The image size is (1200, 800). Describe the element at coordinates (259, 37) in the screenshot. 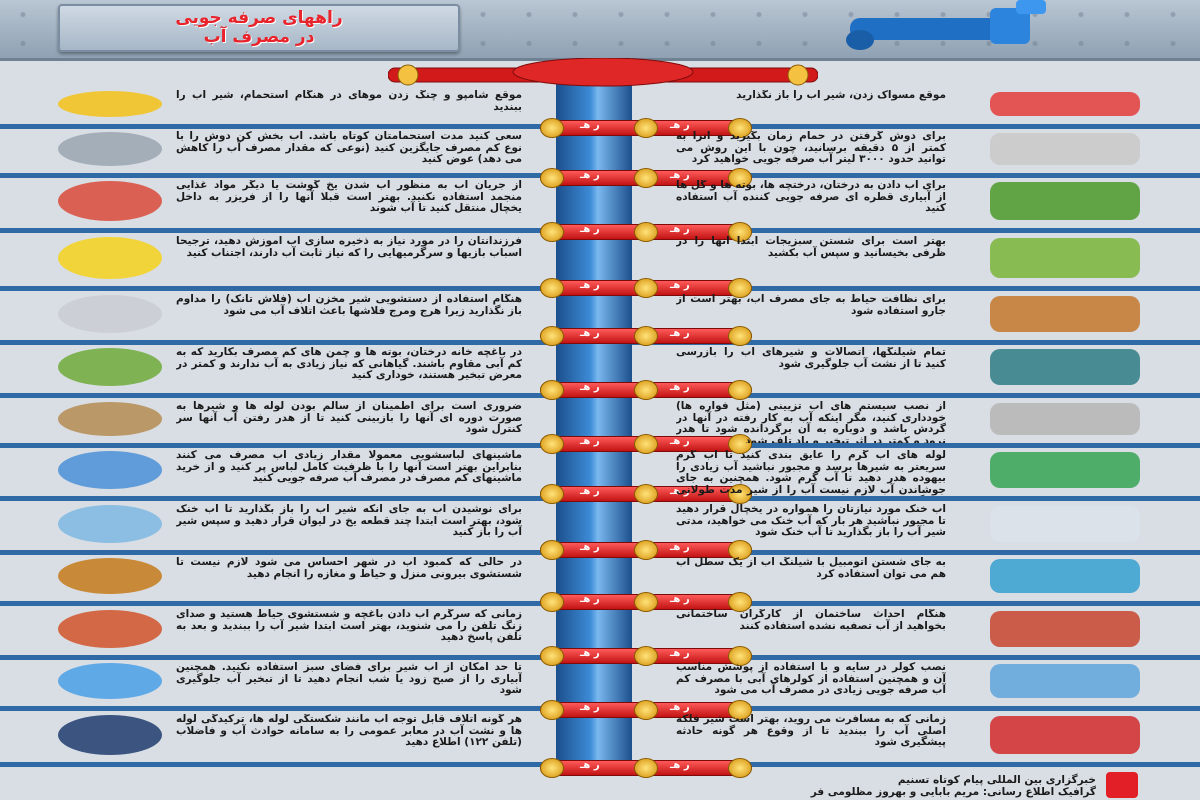

I see `title-line-2: در مصرف آب` at that location.